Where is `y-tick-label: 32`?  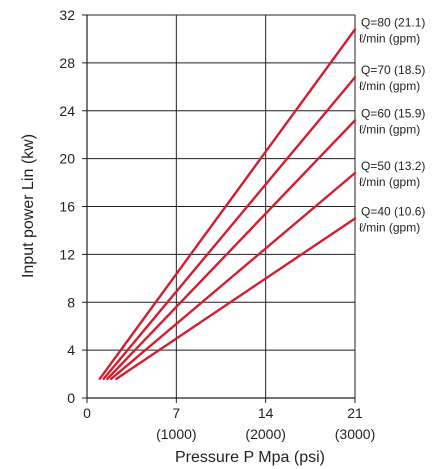 y-tick-label: 32 is located at coordinates (67, 15).